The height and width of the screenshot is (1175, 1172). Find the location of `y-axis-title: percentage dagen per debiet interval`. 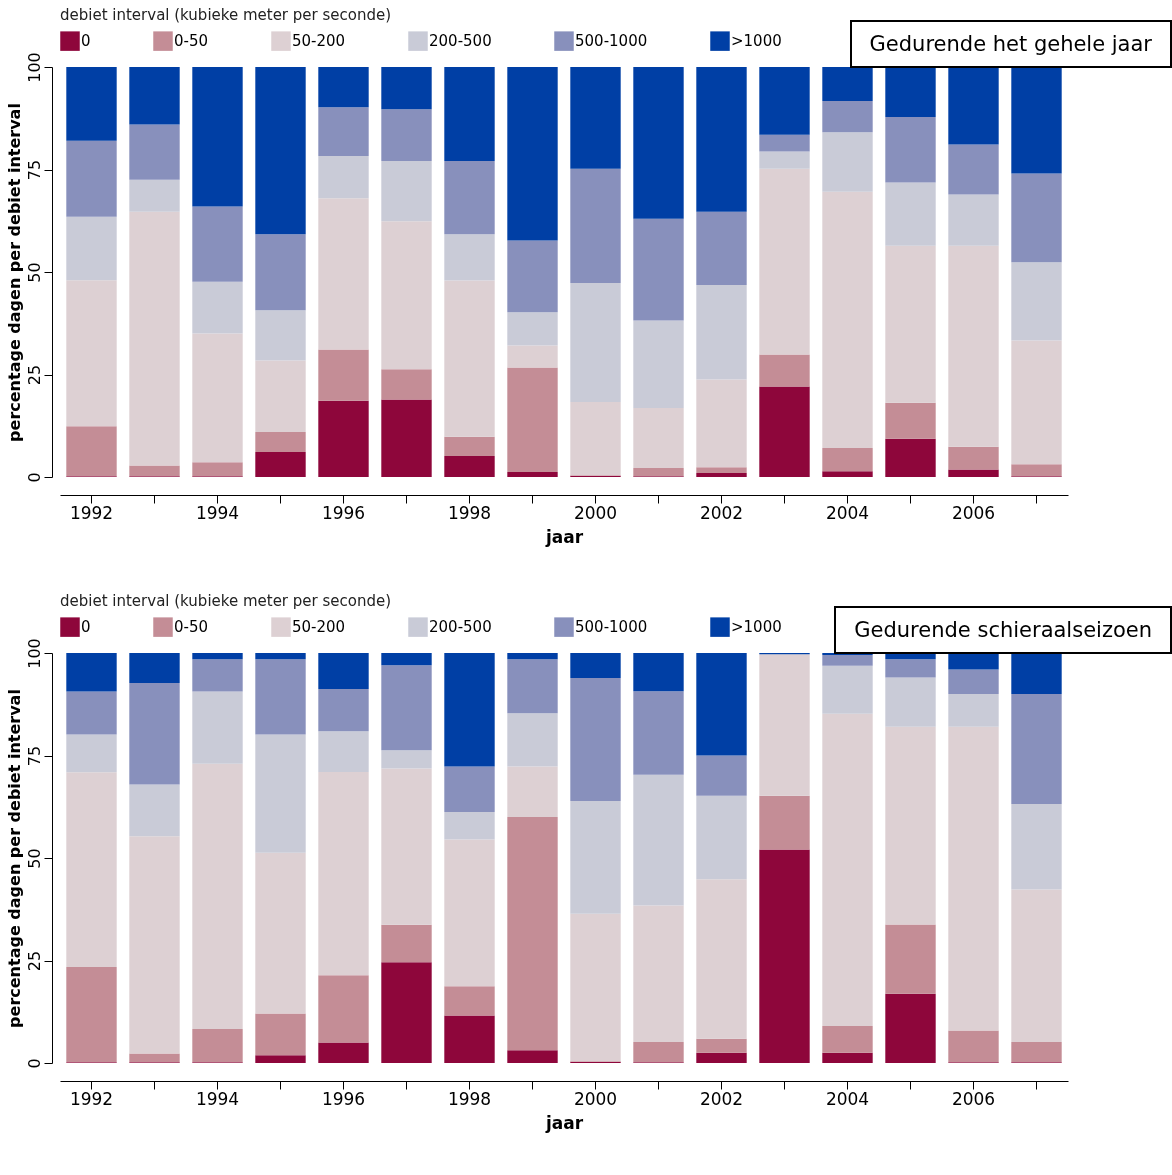

y-axis-title: percentage dagen per debiet interval is located at coordinates (14, 272).